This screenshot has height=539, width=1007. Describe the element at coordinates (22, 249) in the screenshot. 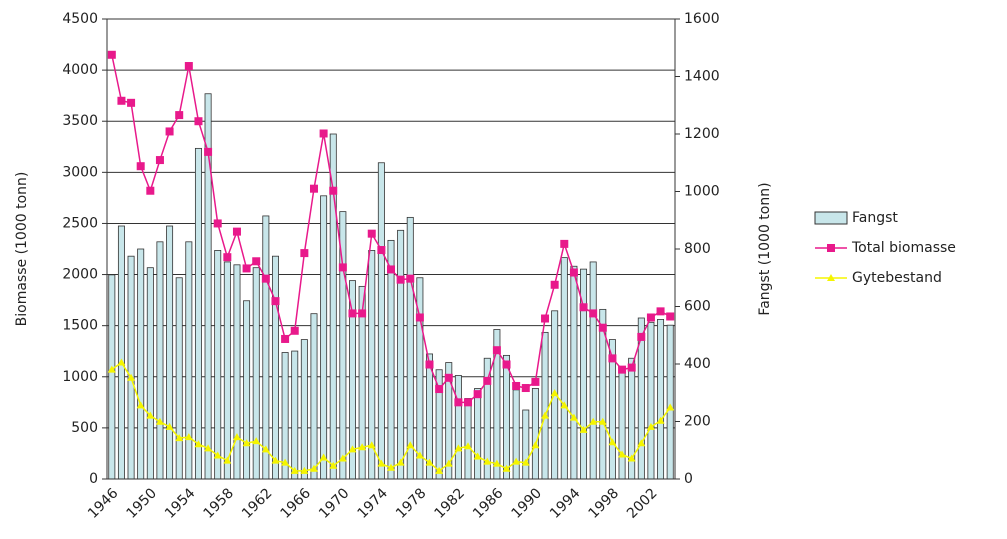

I see `y-axis-label: Biomasse (1000 tonn)` at that location.